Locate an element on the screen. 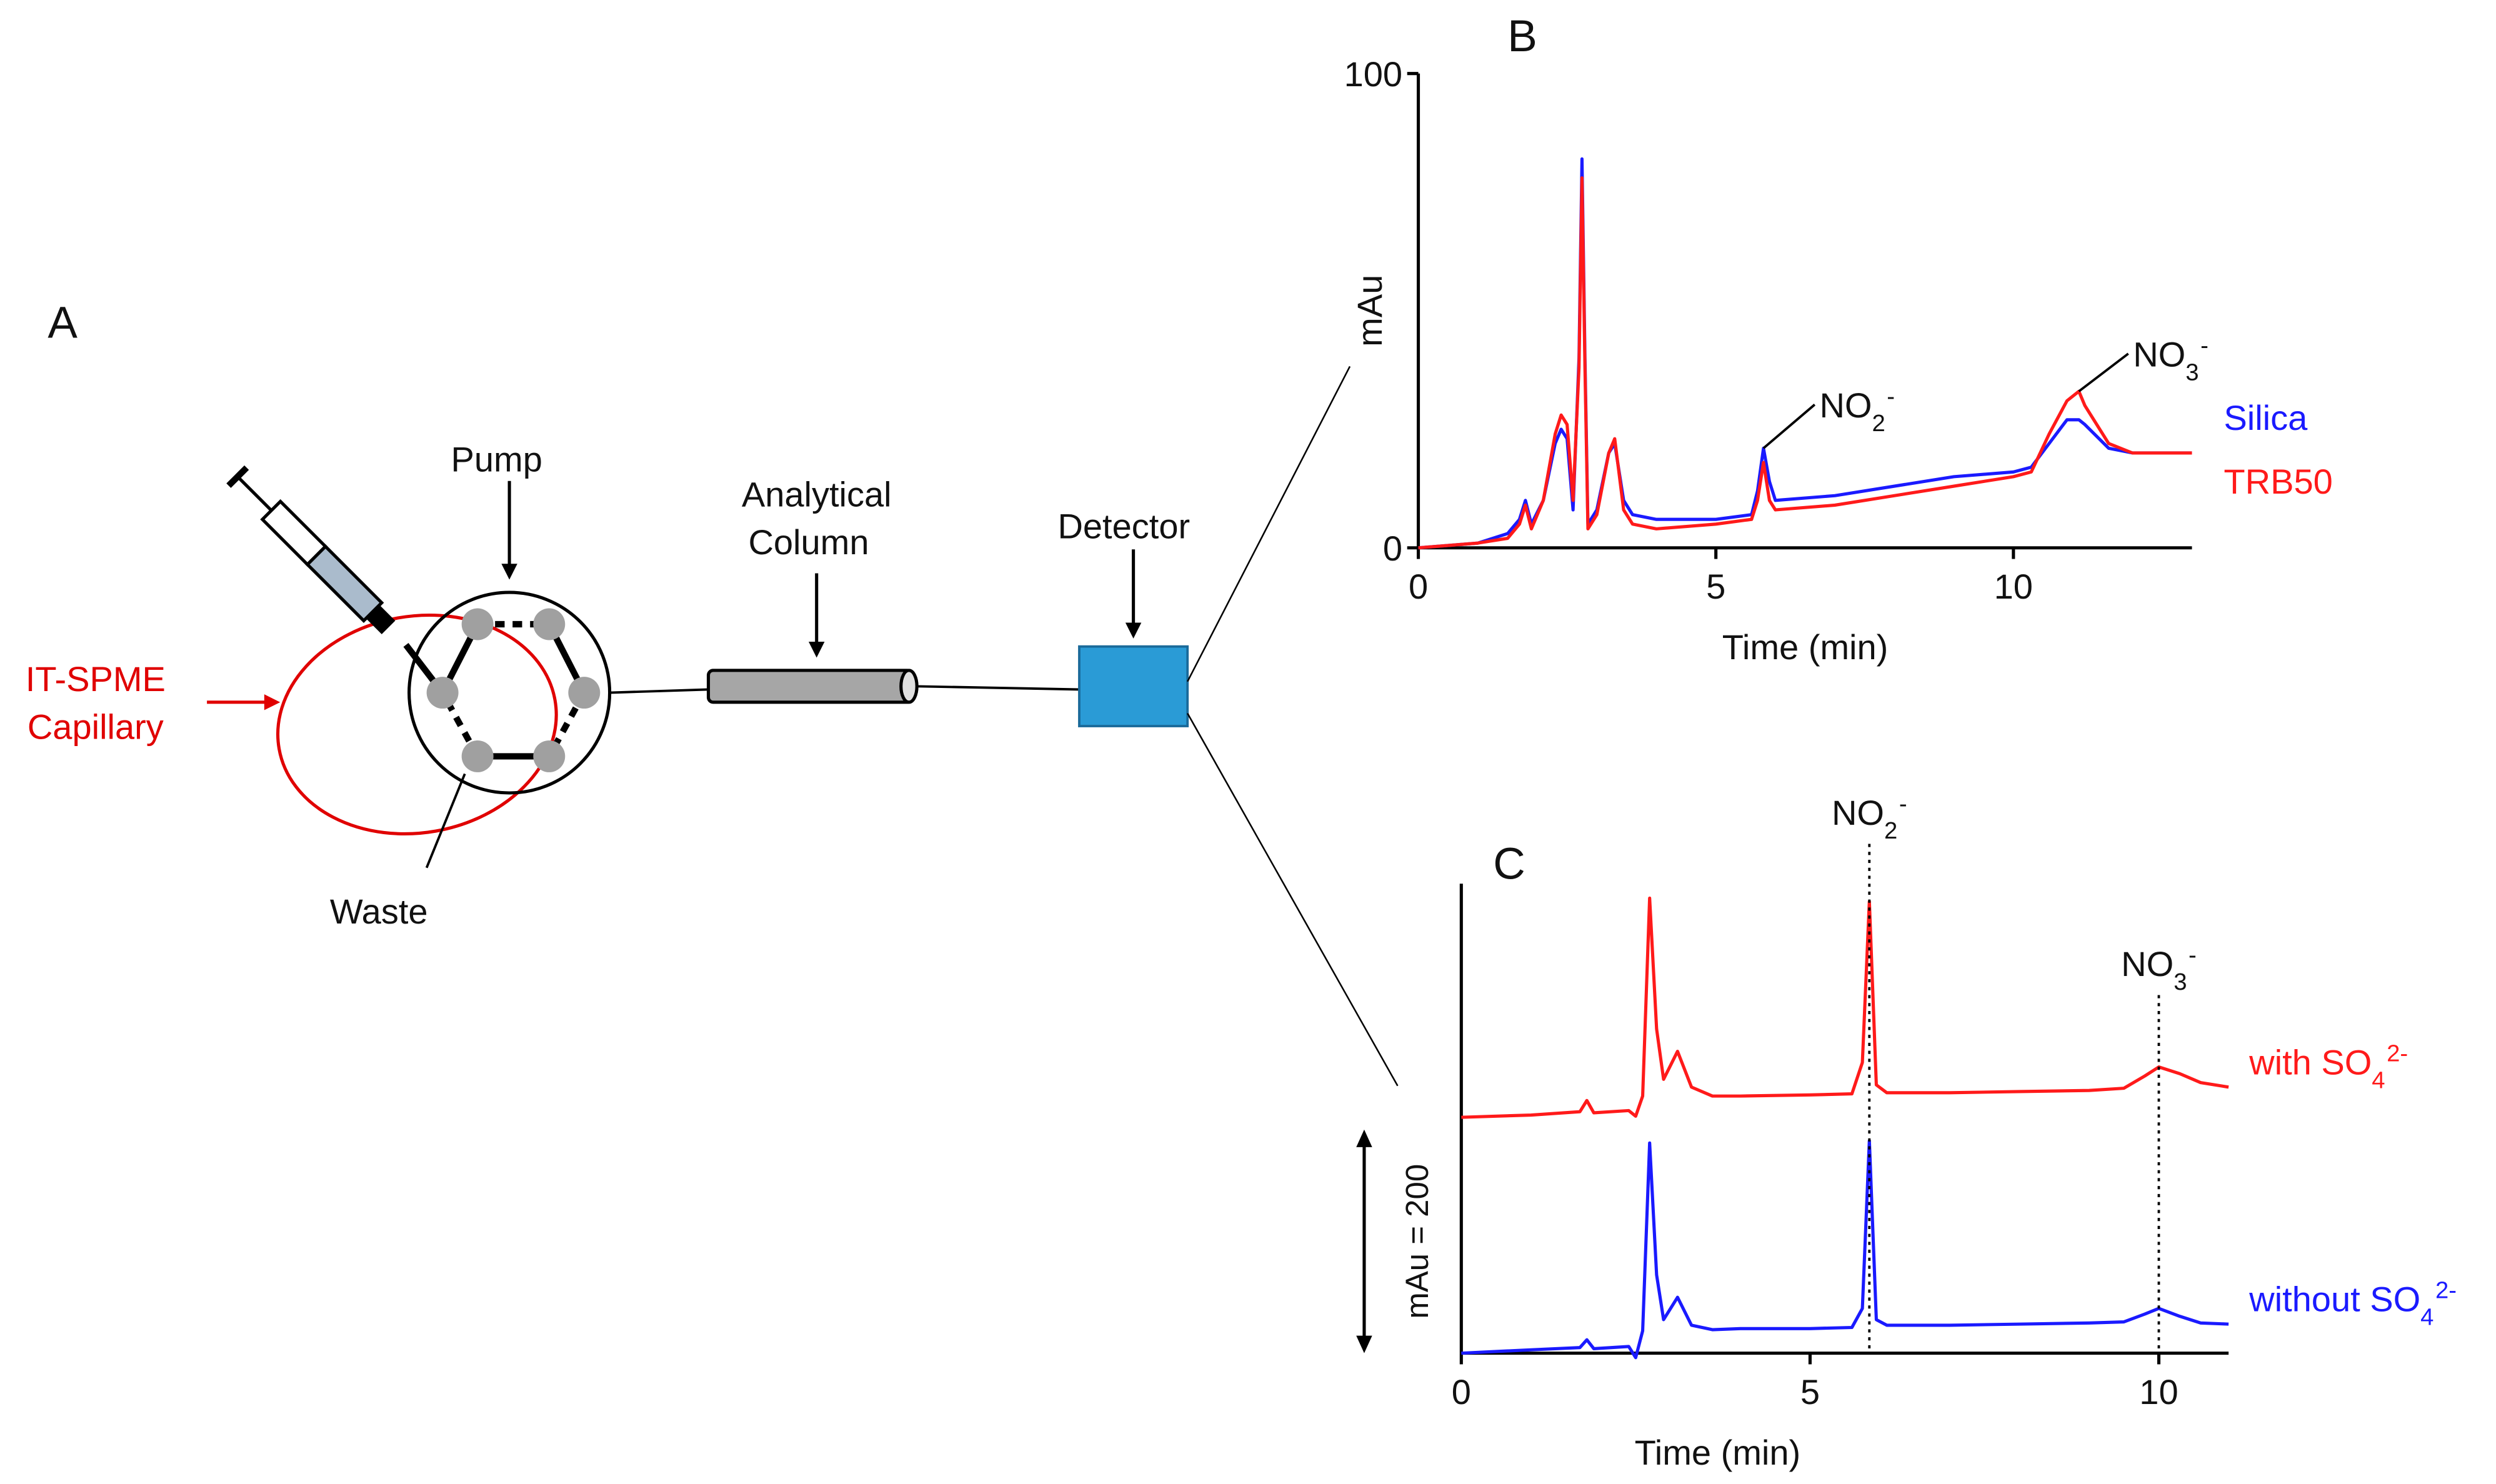 Image resolution: width=2496 pixels, height=1484 pixels. rich-label: without SO42- is located at coordinates (2353, 1303).